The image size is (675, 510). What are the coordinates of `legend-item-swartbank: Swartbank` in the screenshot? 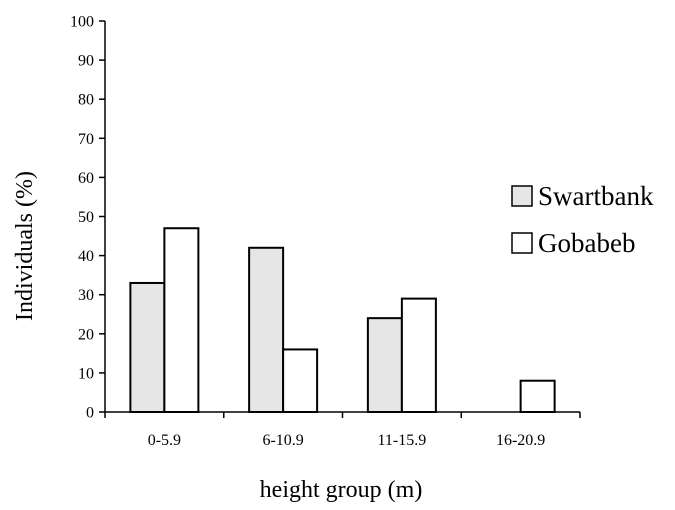 It's located at (582, 196).